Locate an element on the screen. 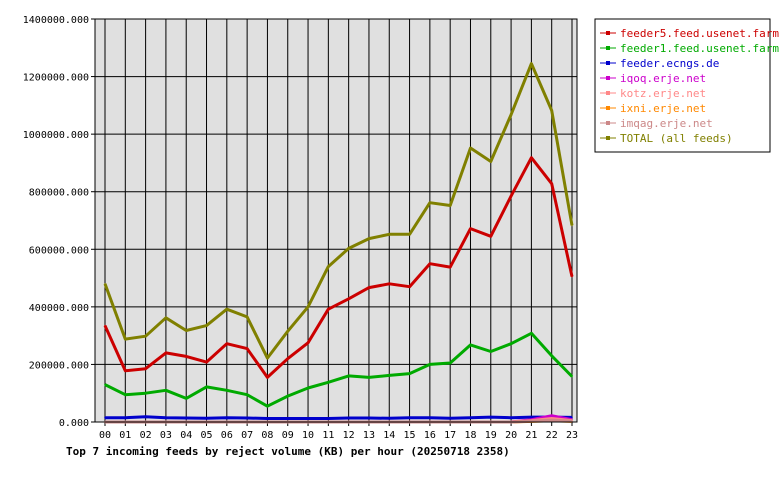 This screenshot has width=780, height=480. y-tick-label: 0.000 is located at coordinates (74, 423).